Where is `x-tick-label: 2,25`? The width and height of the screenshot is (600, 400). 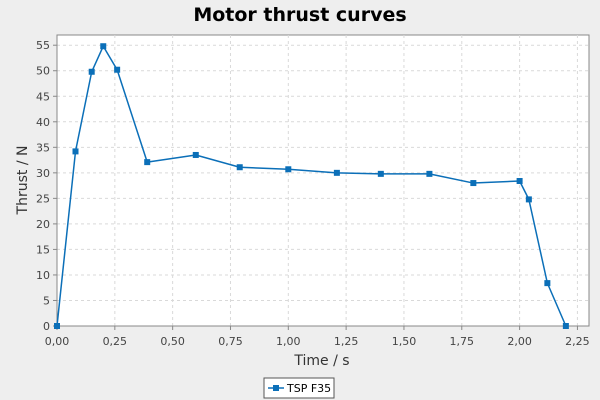 x-tick-label: 2,25 is located at coordinates (577, 341).